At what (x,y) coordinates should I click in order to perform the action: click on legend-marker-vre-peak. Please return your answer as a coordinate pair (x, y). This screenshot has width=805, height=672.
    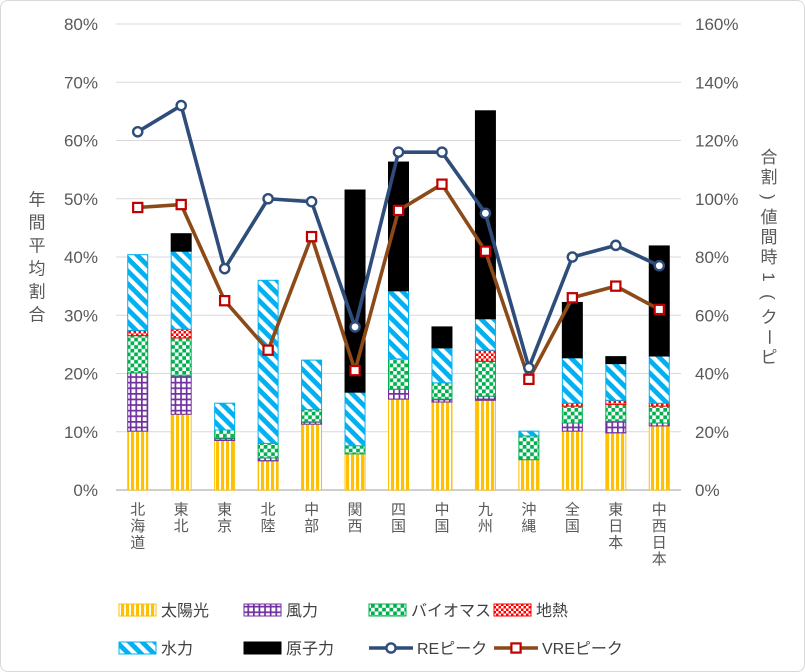
    Looking at the image, I should click on (516, 648).